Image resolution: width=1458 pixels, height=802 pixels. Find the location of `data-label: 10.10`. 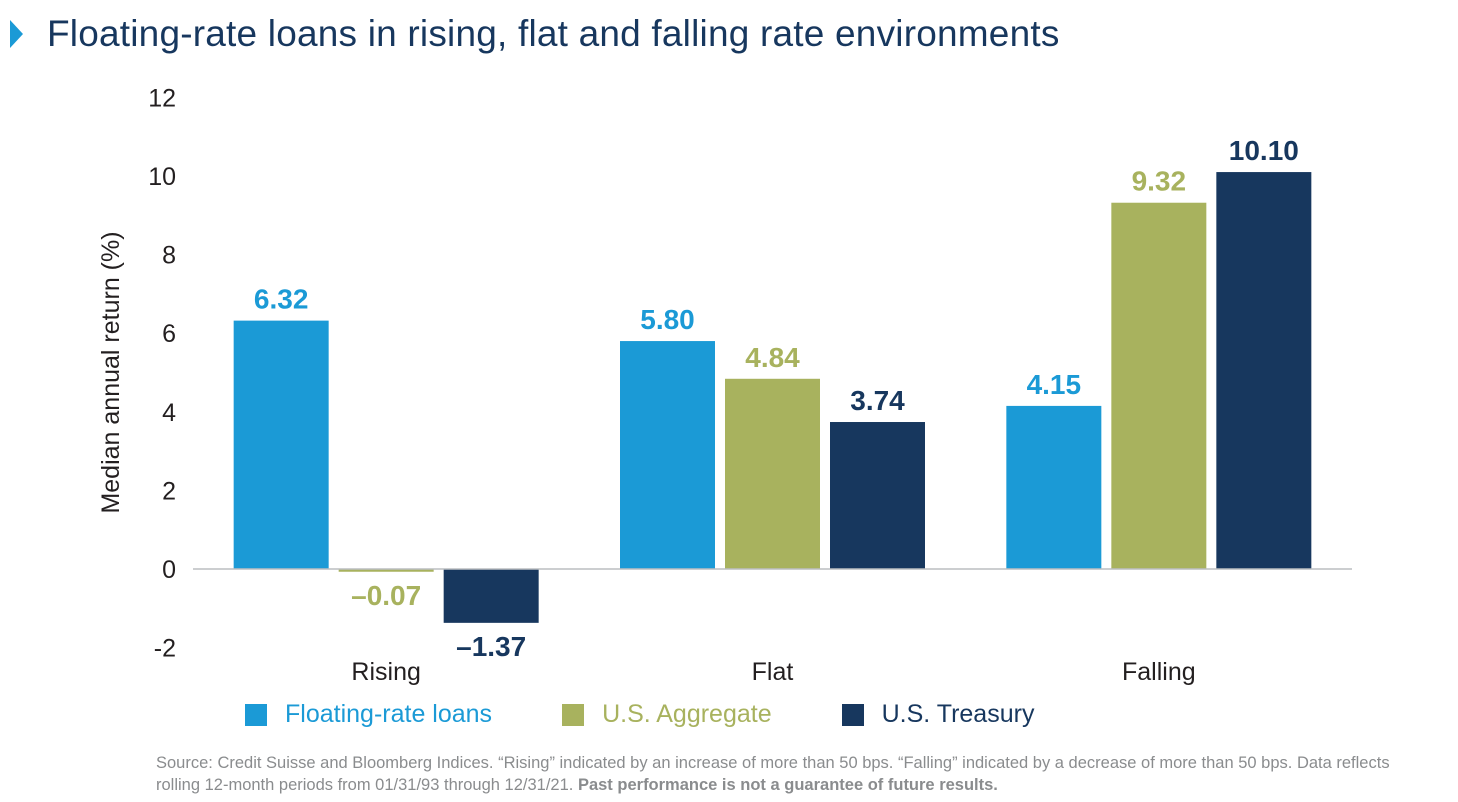

data-label: 10.10 is located at coordinates (1264, 150).